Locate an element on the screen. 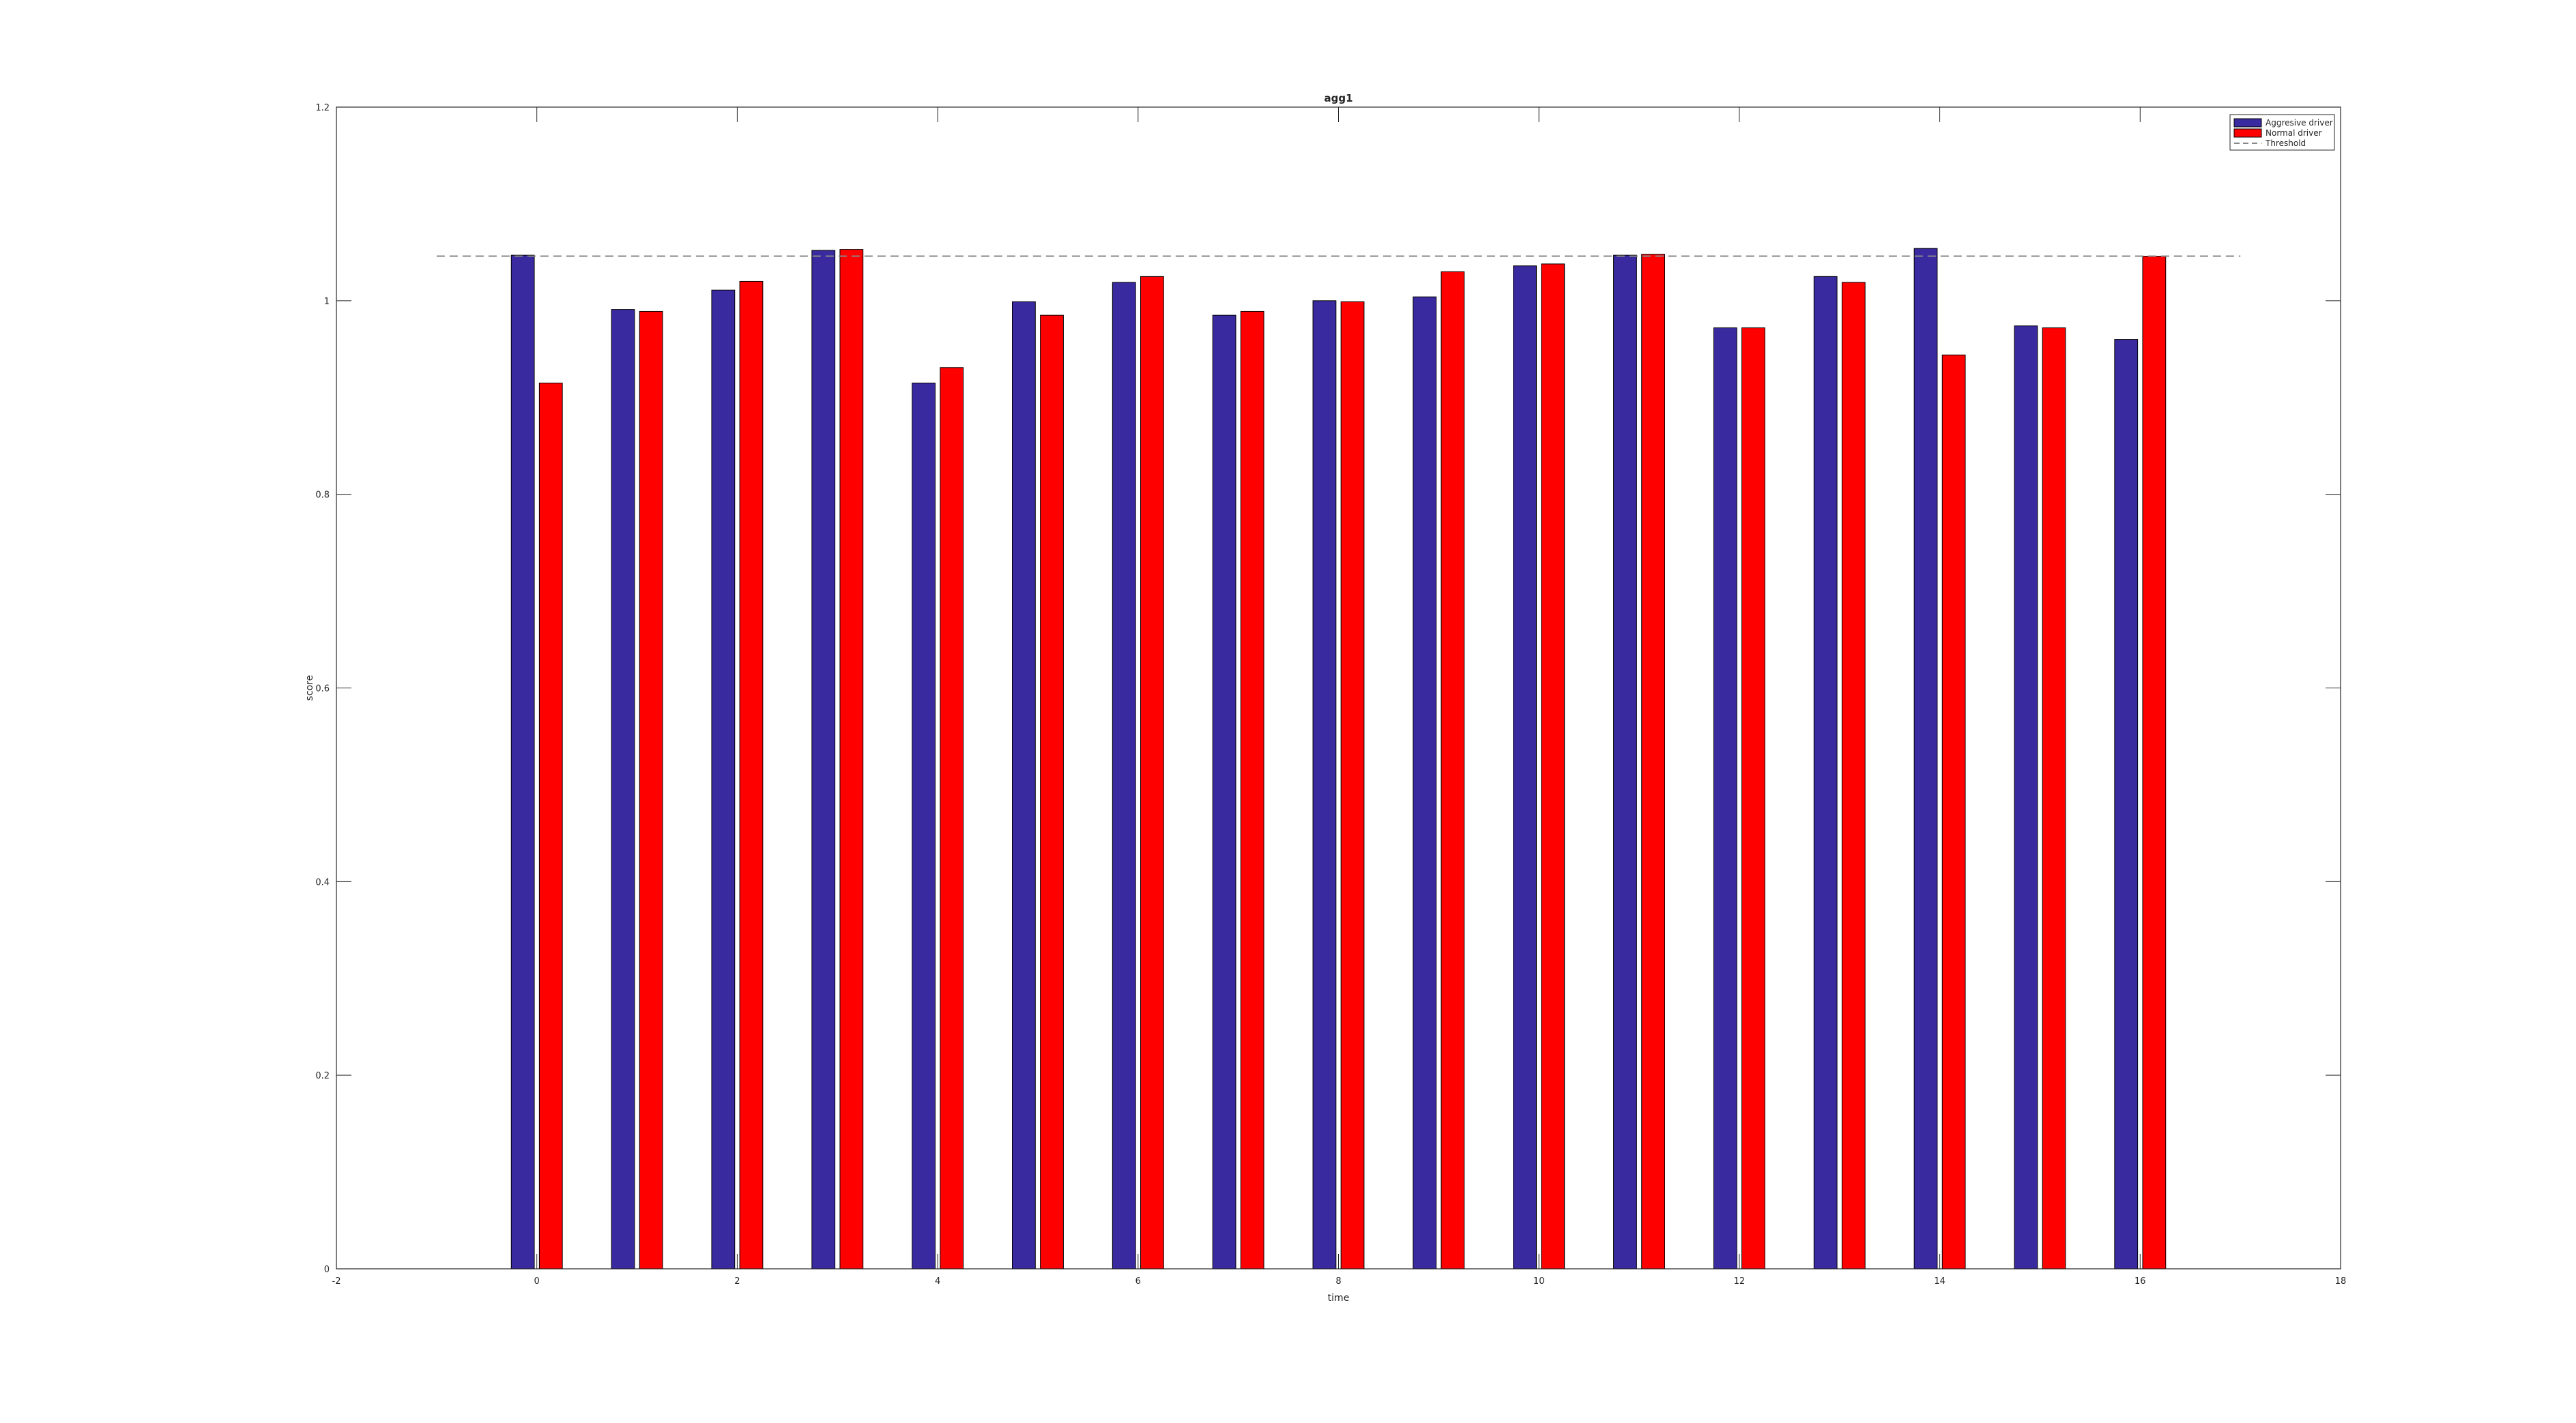  y-axis-label: score is located at coordinates (309, 688).